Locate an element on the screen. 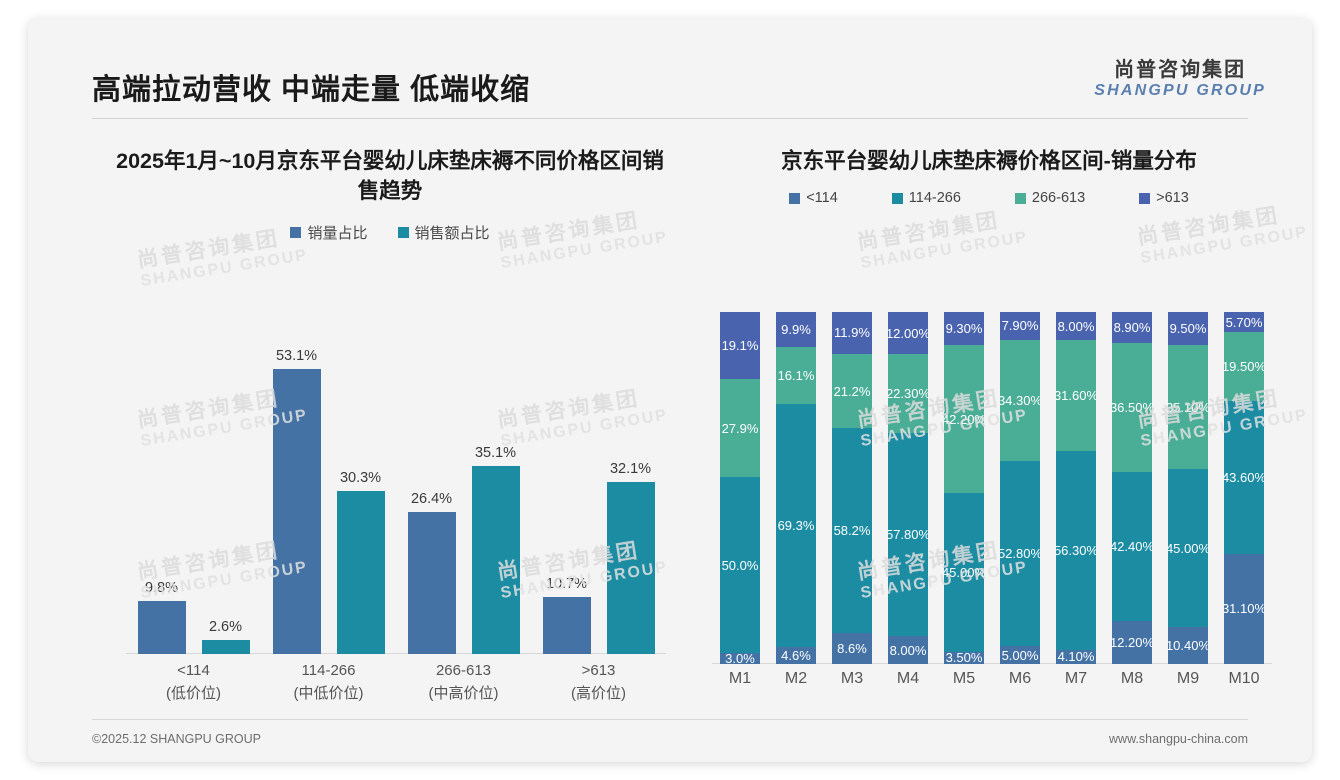 Image resolution: width=1340 pixels, height=780 pixels. stacked-bar: 8.90% 36.50% 42.40% 12.20% is located at coordinates (1132, 488).